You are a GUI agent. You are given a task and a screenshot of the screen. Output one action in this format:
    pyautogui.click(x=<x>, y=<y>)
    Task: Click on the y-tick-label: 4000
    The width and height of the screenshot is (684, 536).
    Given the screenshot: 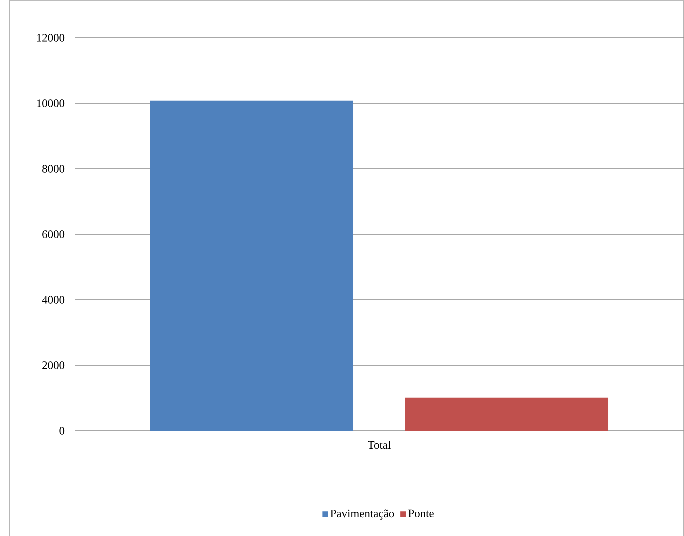 What is the action you would take?
    pyautogui.click(x=53, y=300)
    